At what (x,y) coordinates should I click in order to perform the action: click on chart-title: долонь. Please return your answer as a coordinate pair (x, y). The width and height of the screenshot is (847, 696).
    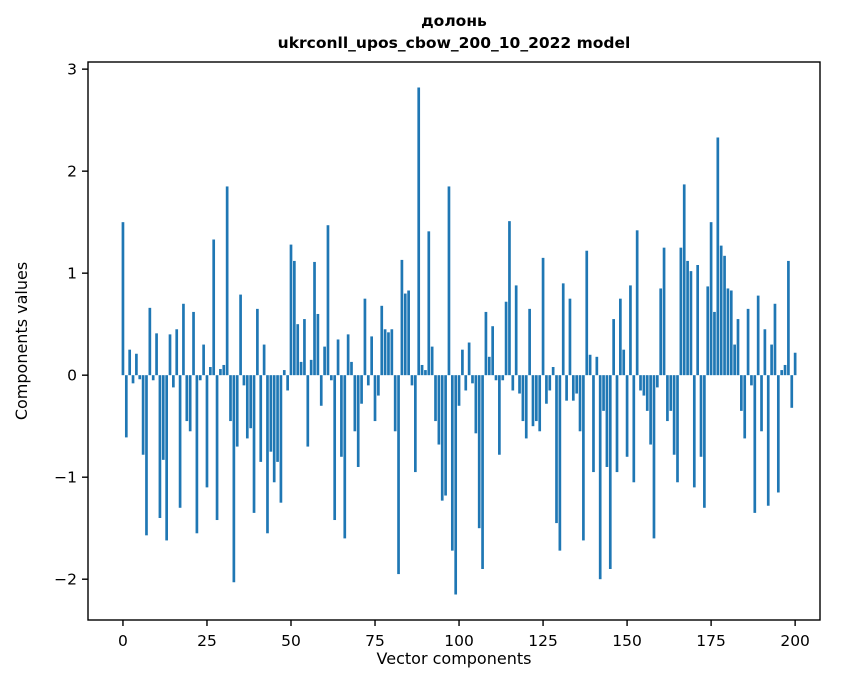
    Looking at the image, I should click on (454, 21).